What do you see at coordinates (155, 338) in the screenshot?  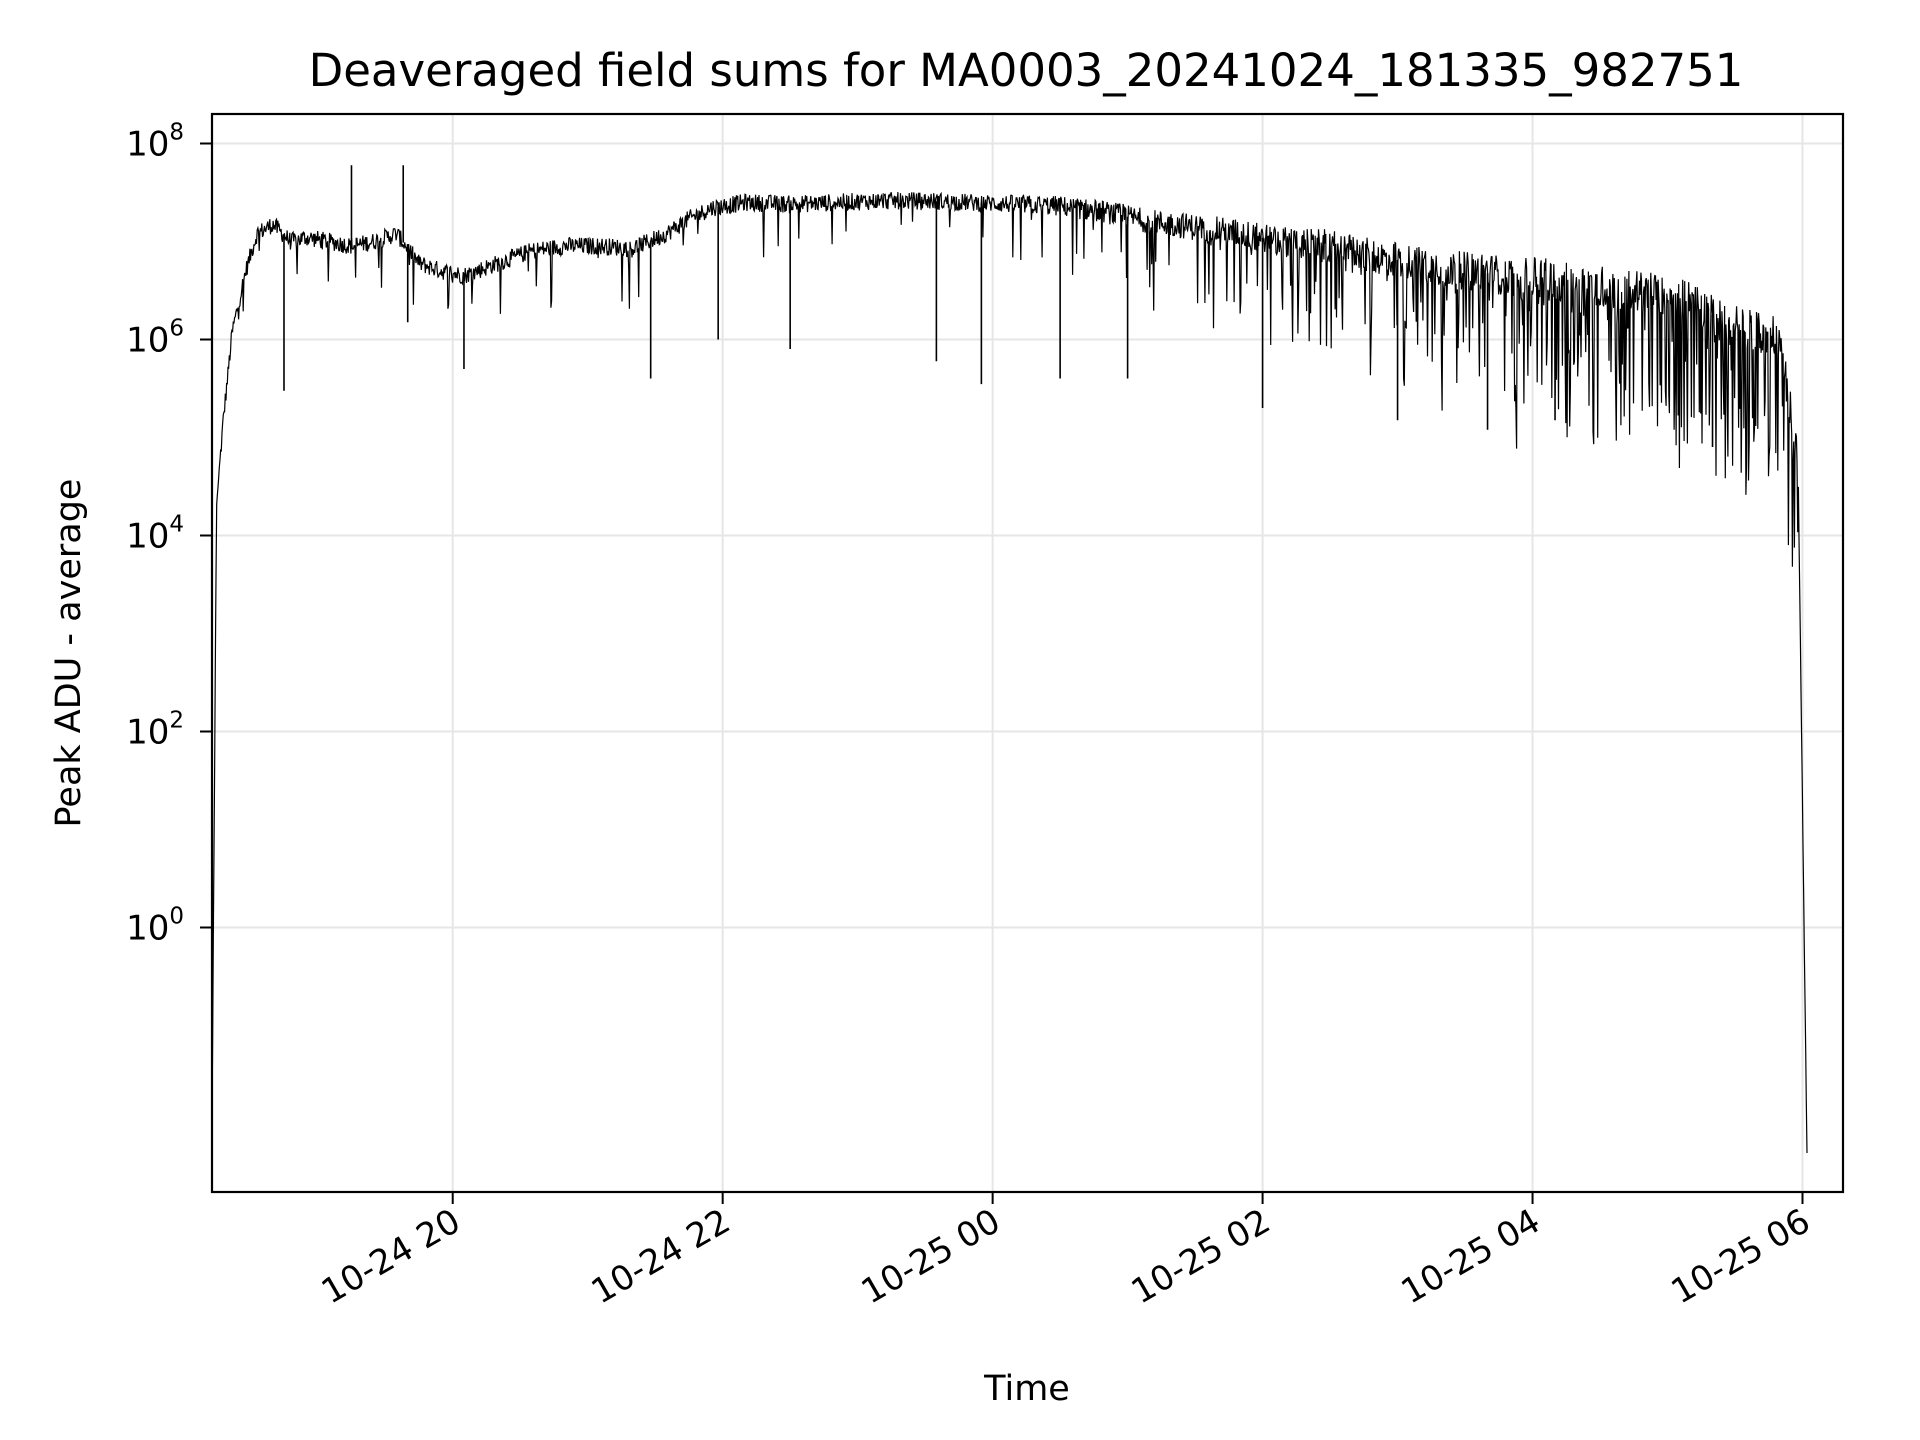 I see `y-tick-label: 10⁶` at bounding box center [155, 338].